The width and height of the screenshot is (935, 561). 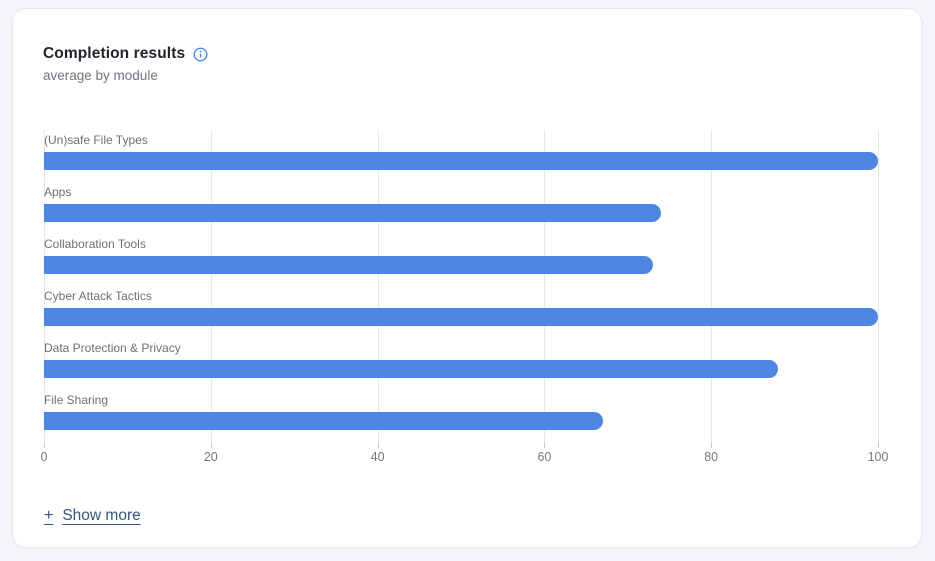 What do you see at coordinates (114, 53) in the screenshot?
I see `page-title: Completion results` at bounding box center [114, 53].